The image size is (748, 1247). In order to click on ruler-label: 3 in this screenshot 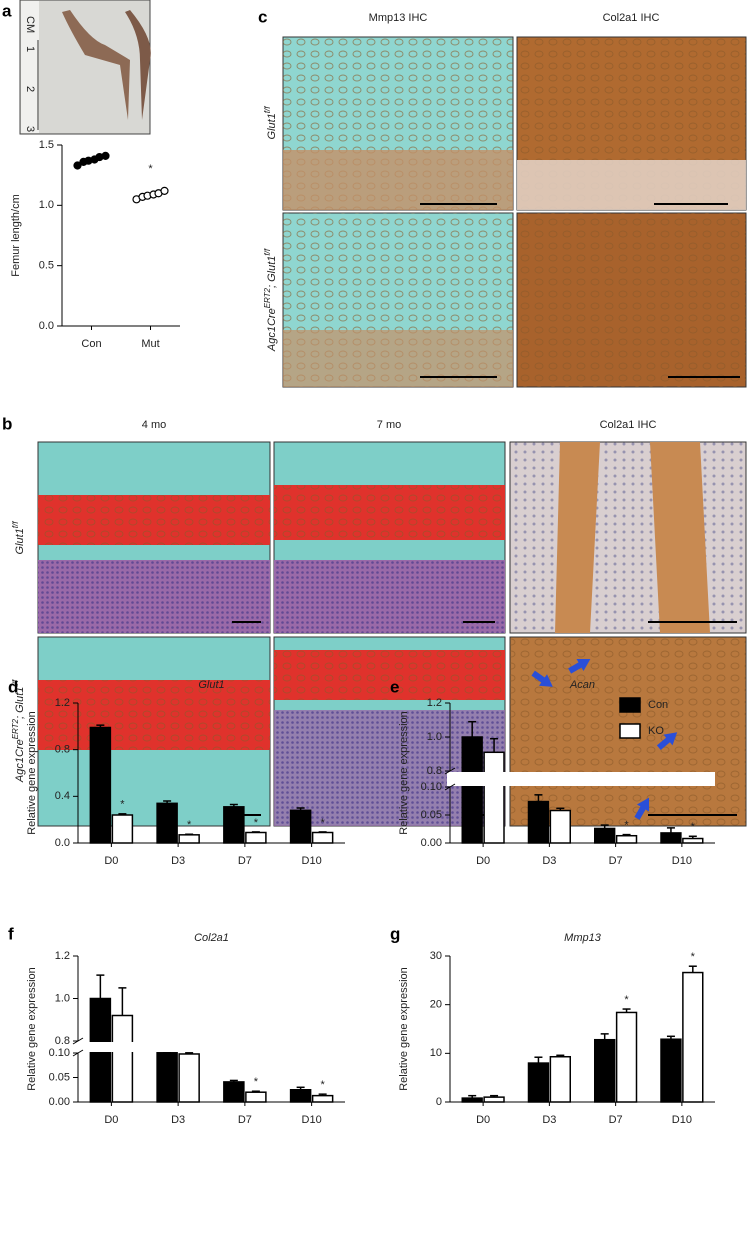, I will do `click(30, 129)`.